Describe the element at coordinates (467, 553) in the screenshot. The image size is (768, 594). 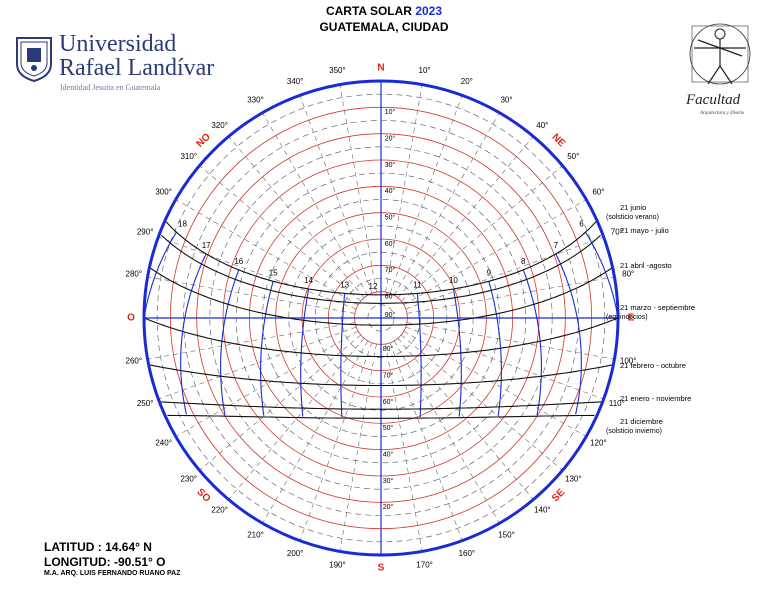
I see `azimuth-label: 160°` at that location.